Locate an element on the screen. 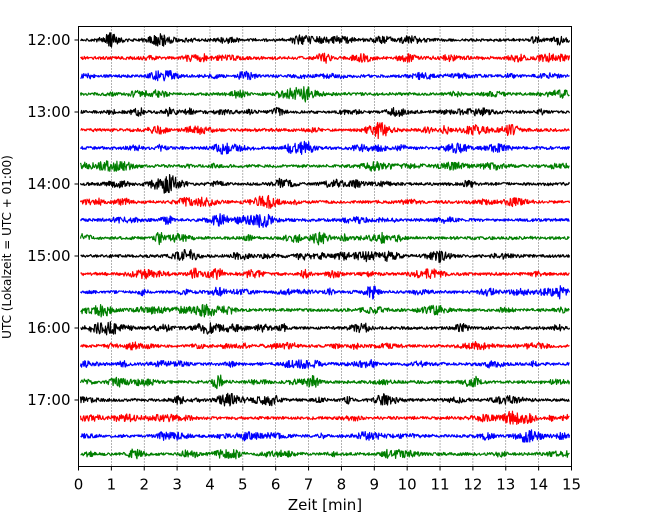  x-tick-label: 13 is located at coordinates (505, 485).